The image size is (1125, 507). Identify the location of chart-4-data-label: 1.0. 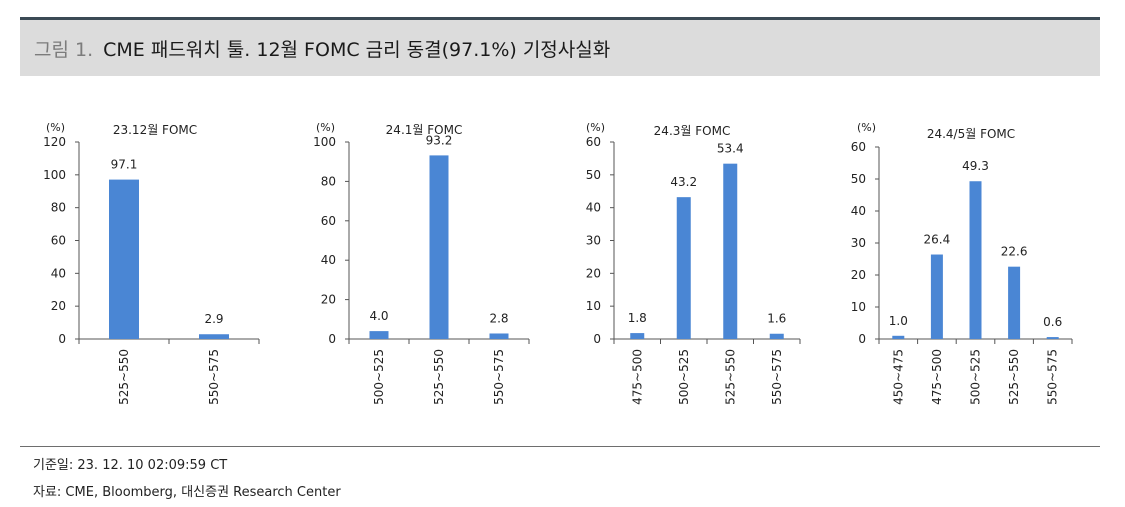
(898, 321).